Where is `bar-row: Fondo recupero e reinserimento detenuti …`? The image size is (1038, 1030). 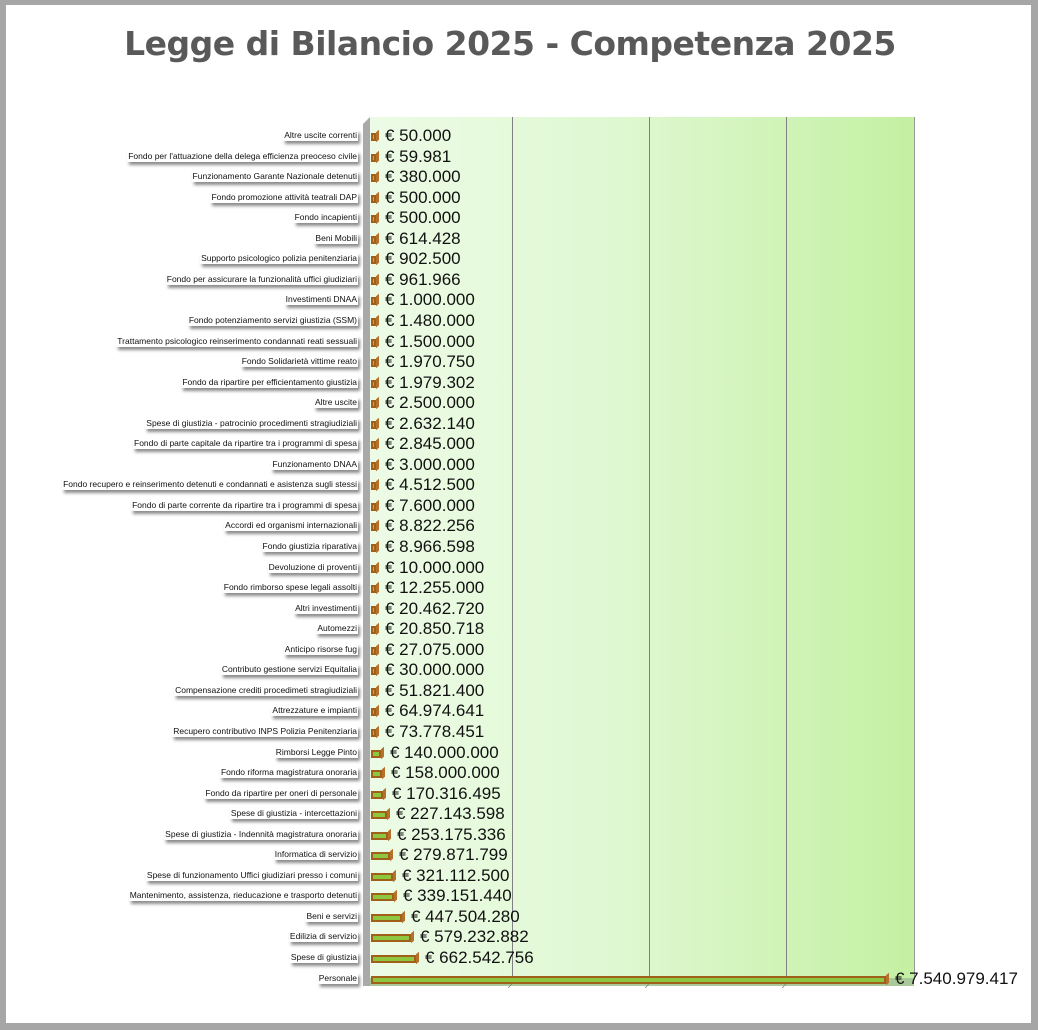
bar-row: Fondo recupero e reinserimento detenuti … is located at coordinates (519, 485).